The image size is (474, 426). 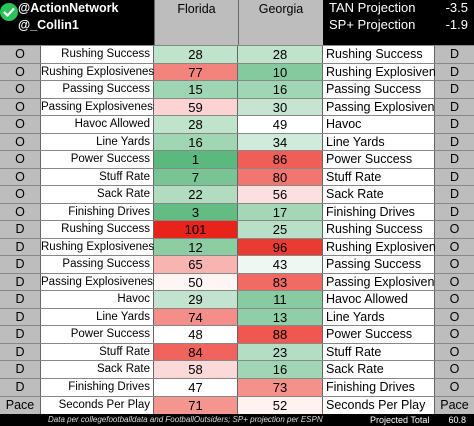 What do you see at coordinates (280, 317) in the screenshot?
I see `georgia-value: 13` at bounding box center [280, 317].